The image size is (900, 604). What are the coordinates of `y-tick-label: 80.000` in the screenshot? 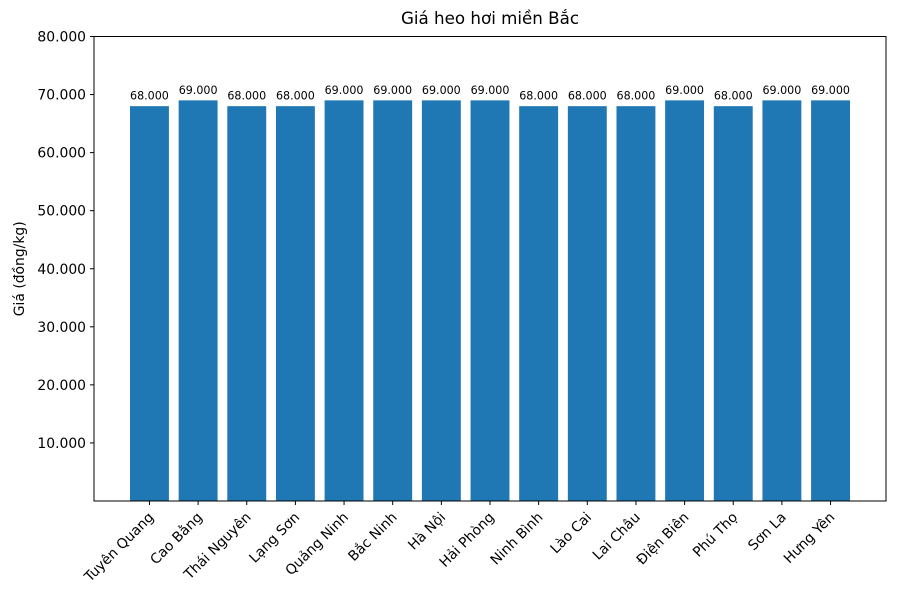 It's located at (61, 38).